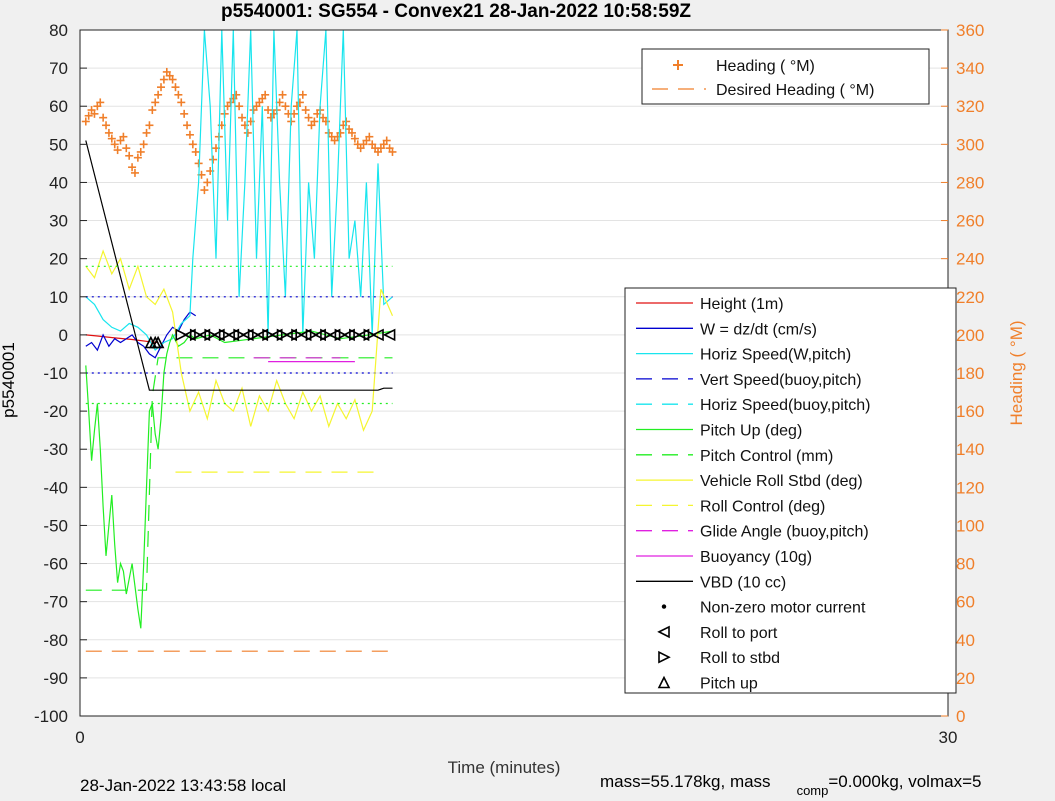  I want to click on marker-layer, so click(270, 338).